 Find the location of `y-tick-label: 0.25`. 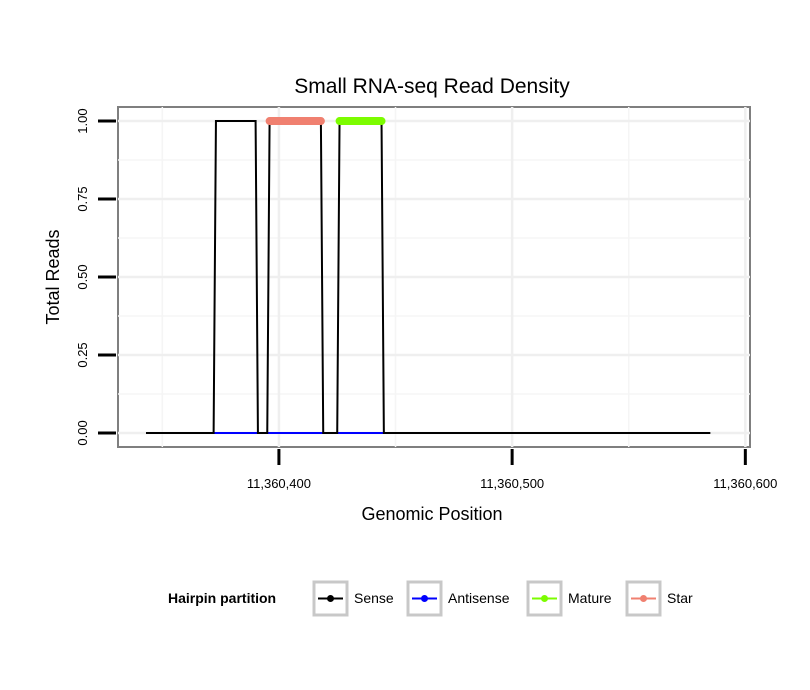

y-tick-label: 0.25 is located at coordinates (82, 354).